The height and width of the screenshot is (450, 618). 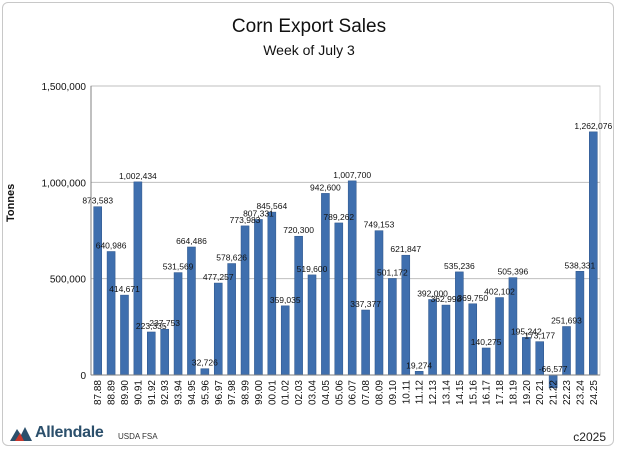 What do you see at coordinates (312, 325) in the screenshot?
I see `bar-03.04` at bounding box center [312, 325].